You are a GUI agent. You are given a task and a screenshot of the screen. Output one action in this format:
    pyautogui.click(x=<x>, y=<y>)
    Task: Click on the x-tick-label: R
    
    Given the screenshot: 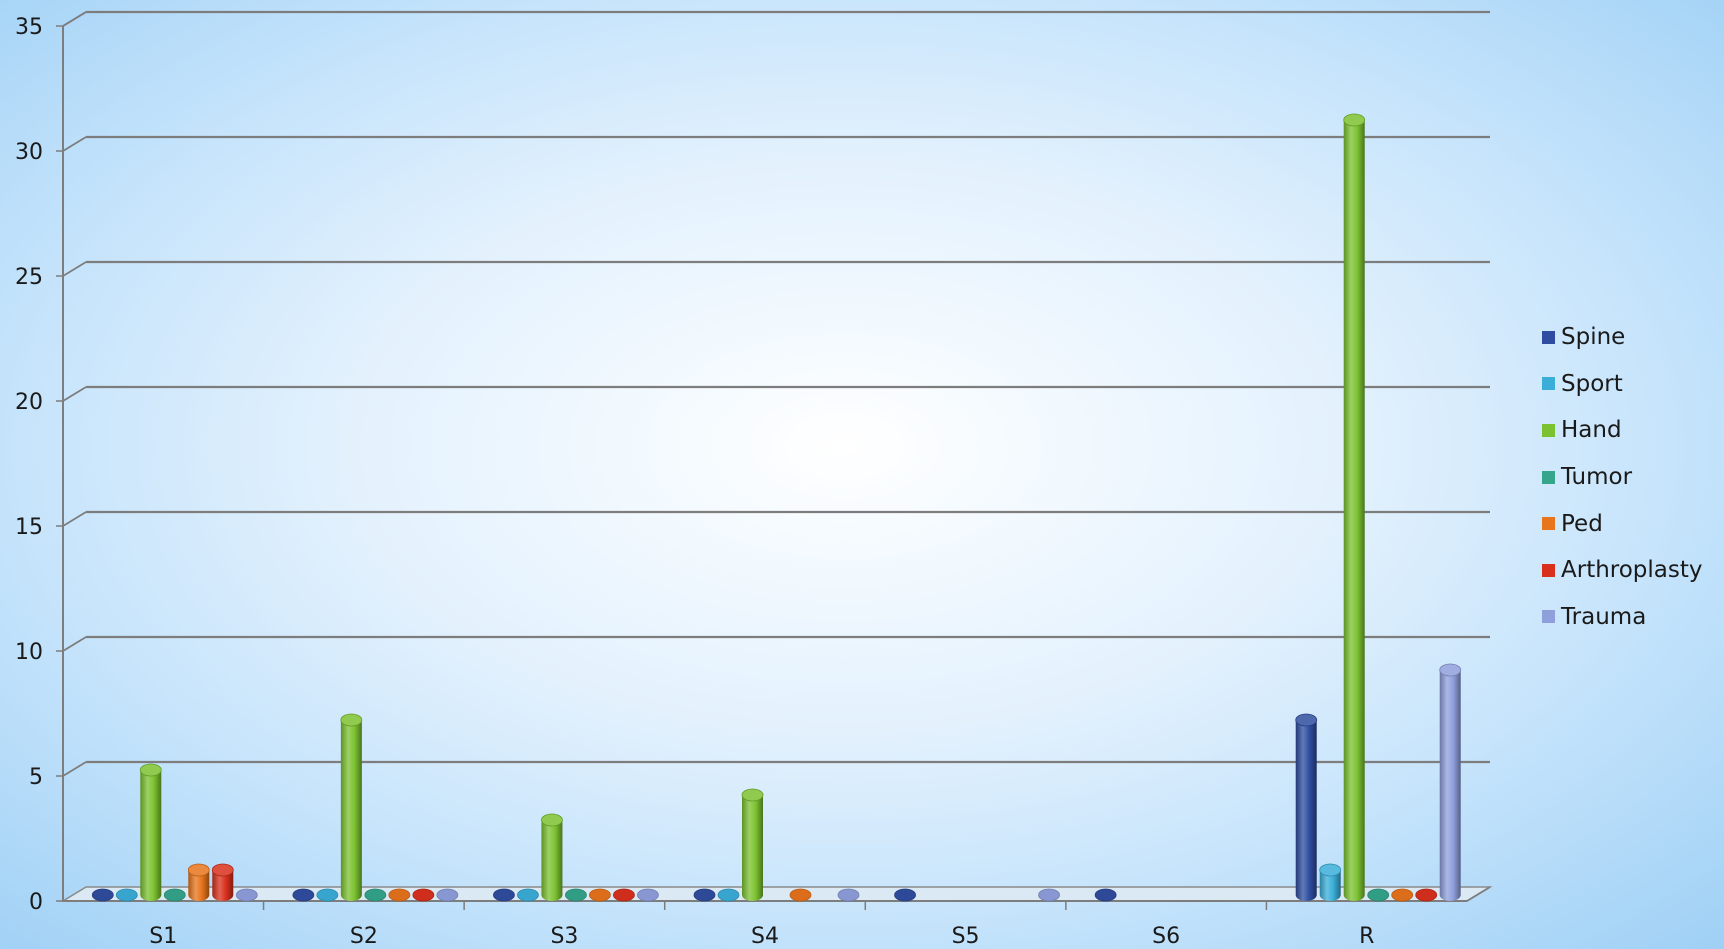 What is the action you would take?
    pyautogui.click(x=1366, y=936)
    